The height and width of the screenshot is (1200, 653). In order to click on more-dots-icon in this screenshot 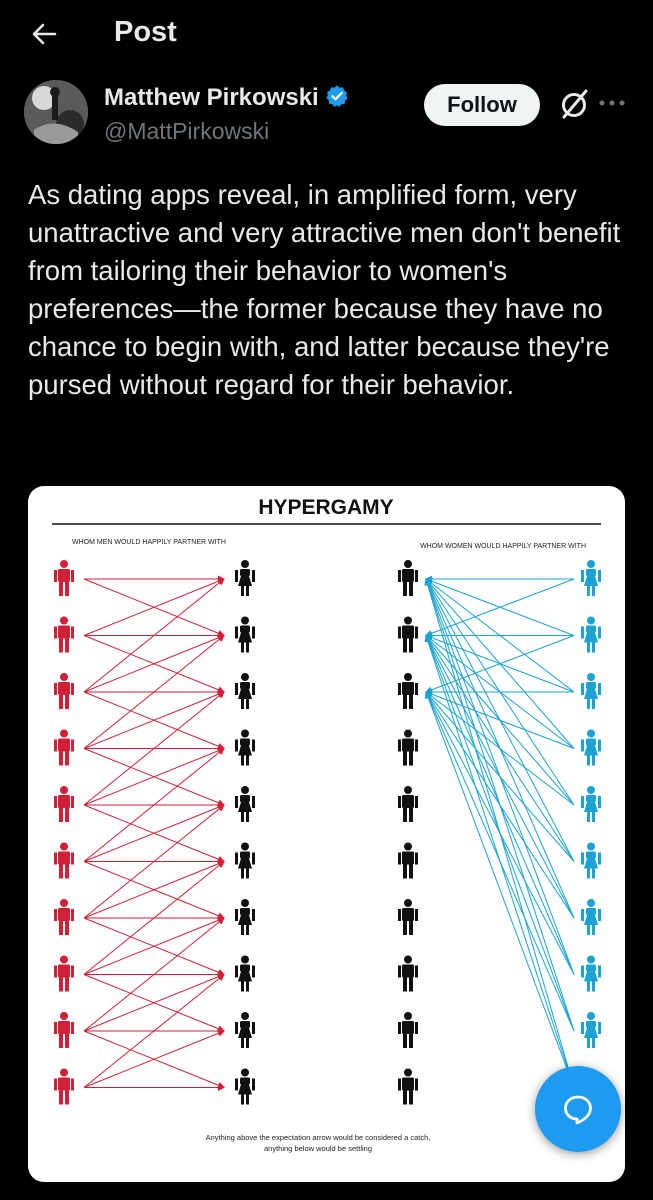, I will do `click(612, 103)`.